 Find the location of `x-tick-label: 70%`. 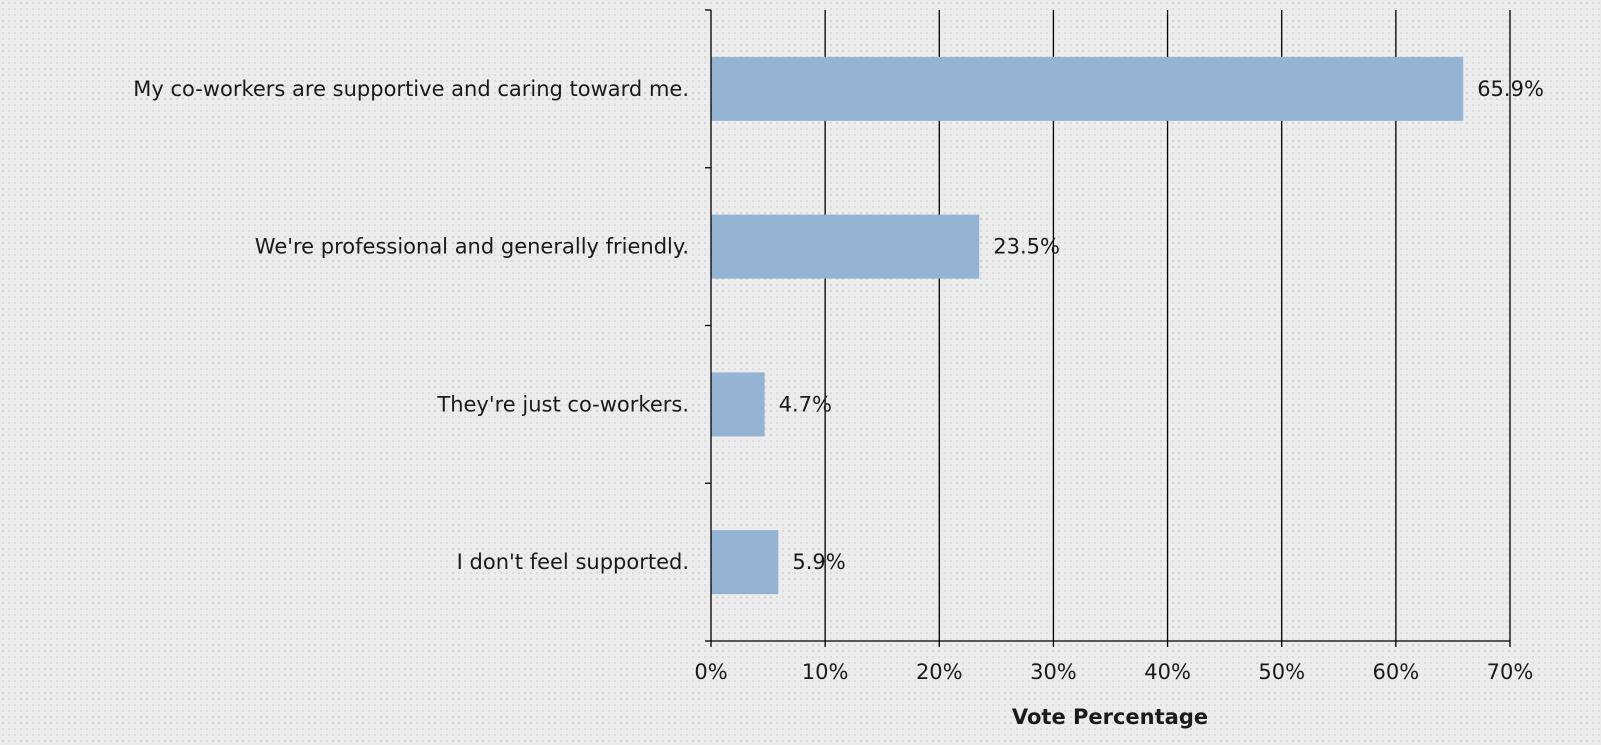

x-tick-label: 70% is located at coordinates (1510, 672).